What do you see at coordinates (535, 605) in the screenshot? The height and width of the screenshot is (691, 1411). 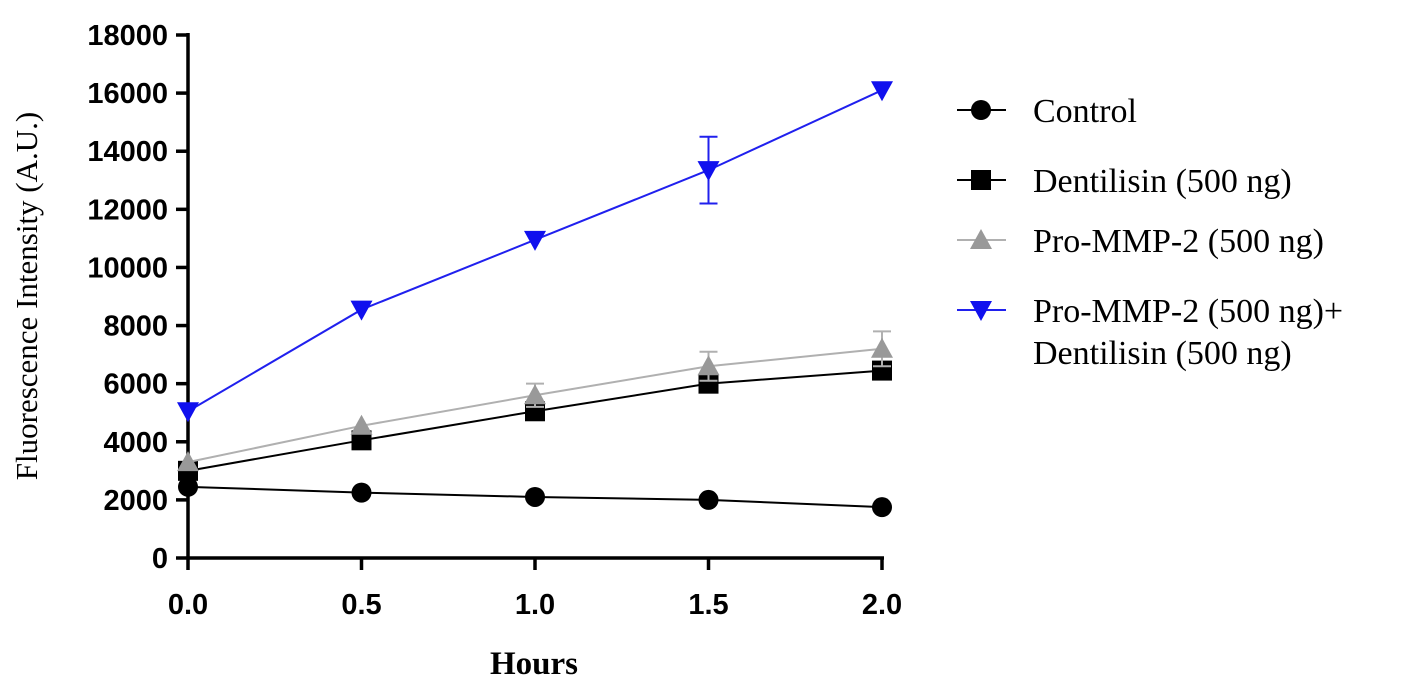 I see `x-tick-label: 1.0` at bounding box center [535, 605].